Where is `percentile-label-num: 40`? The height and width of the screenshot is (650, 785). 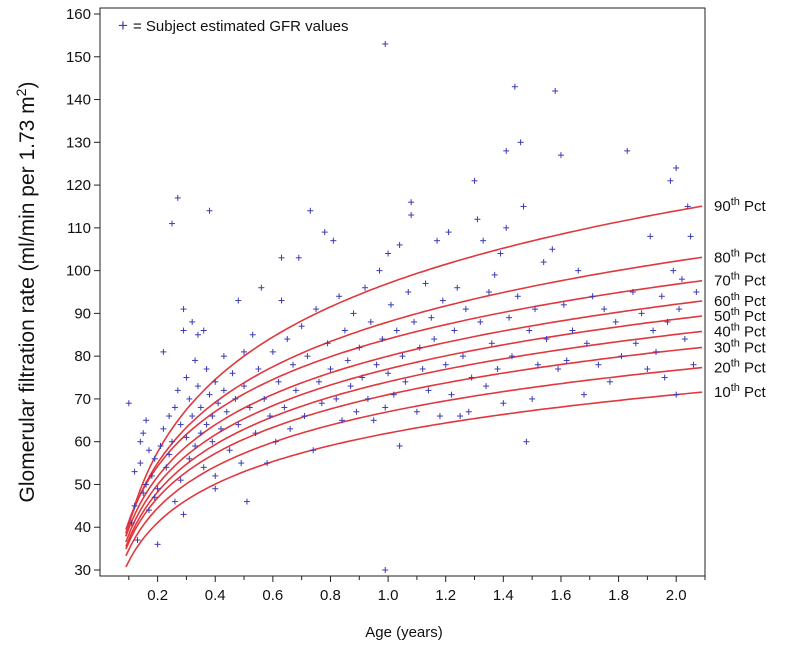 percentile-label-num: 40 is located at coordinates (722, 331).